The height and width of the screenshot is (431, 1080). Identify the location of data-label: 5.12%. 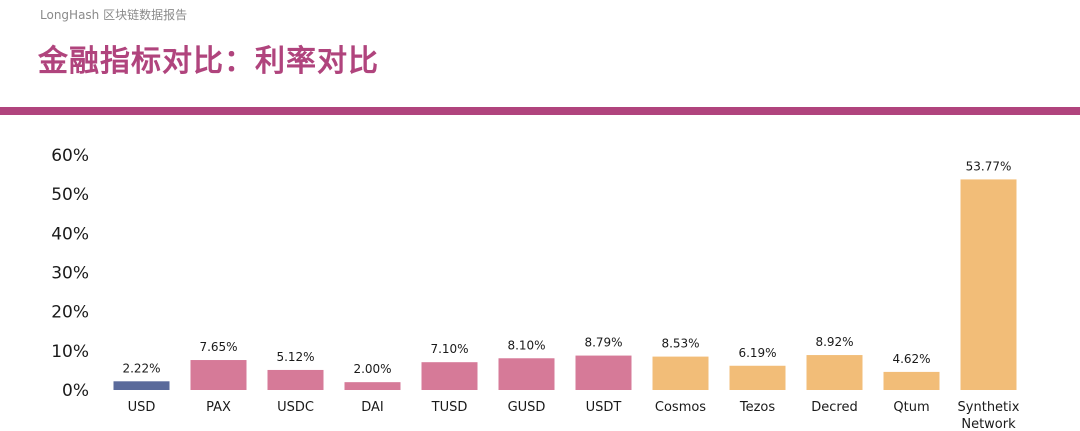
(295, 357).